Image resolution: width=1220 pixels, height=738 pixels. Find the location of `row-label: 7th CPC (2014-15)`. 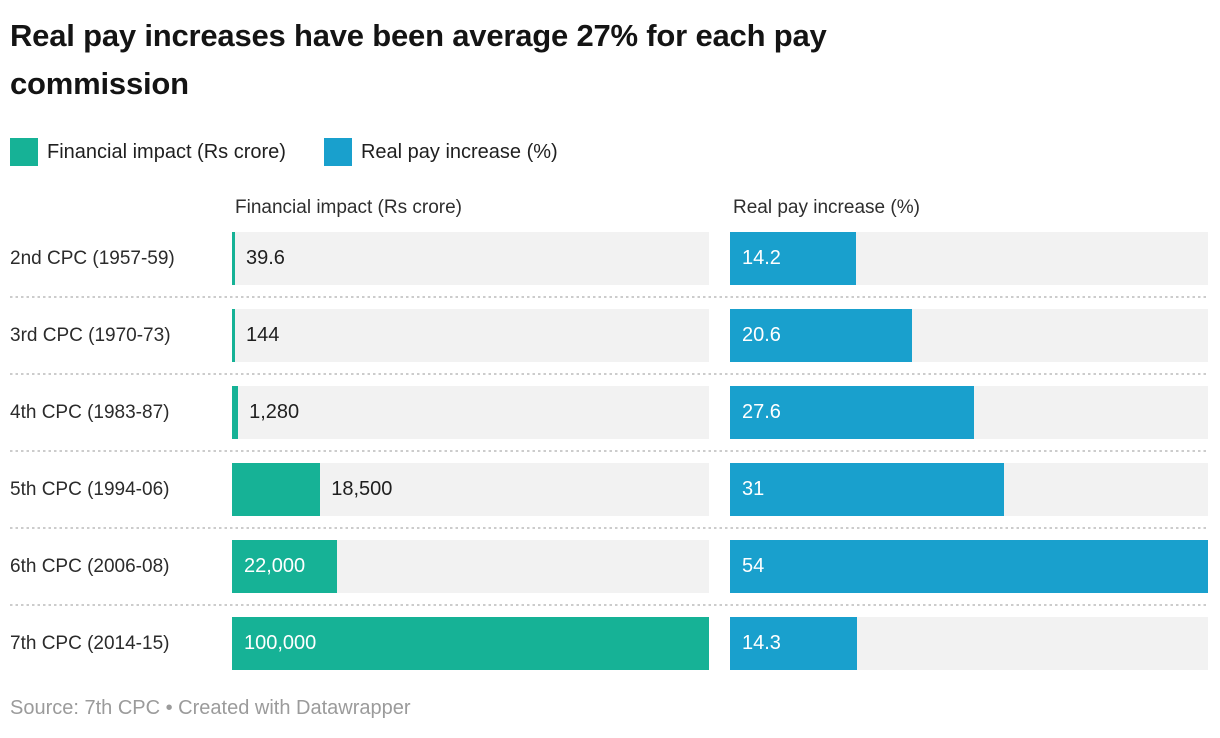

row-label: 7th CPC (2014-15) is located at coordinates (90, 643).